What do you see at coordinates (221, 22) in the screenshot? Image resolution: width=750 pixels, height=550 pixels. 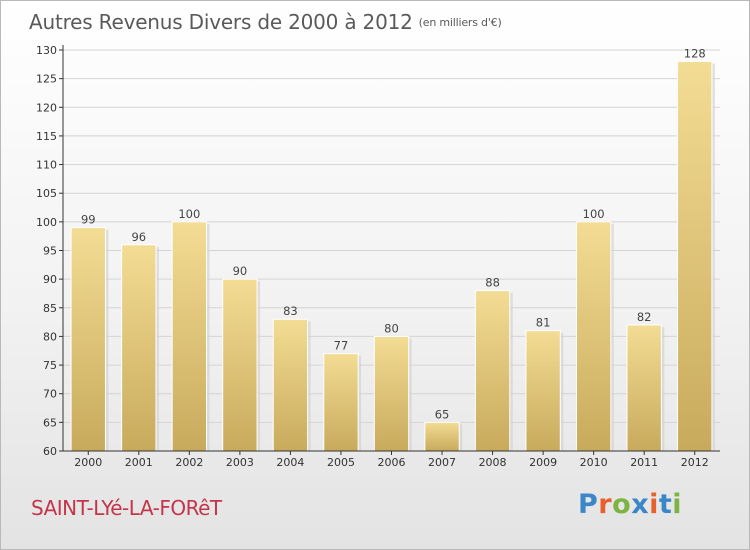 I see `chart-title-main: Autres Revenus Divers de 2000 à 2012` at bounding box center [221, 22].